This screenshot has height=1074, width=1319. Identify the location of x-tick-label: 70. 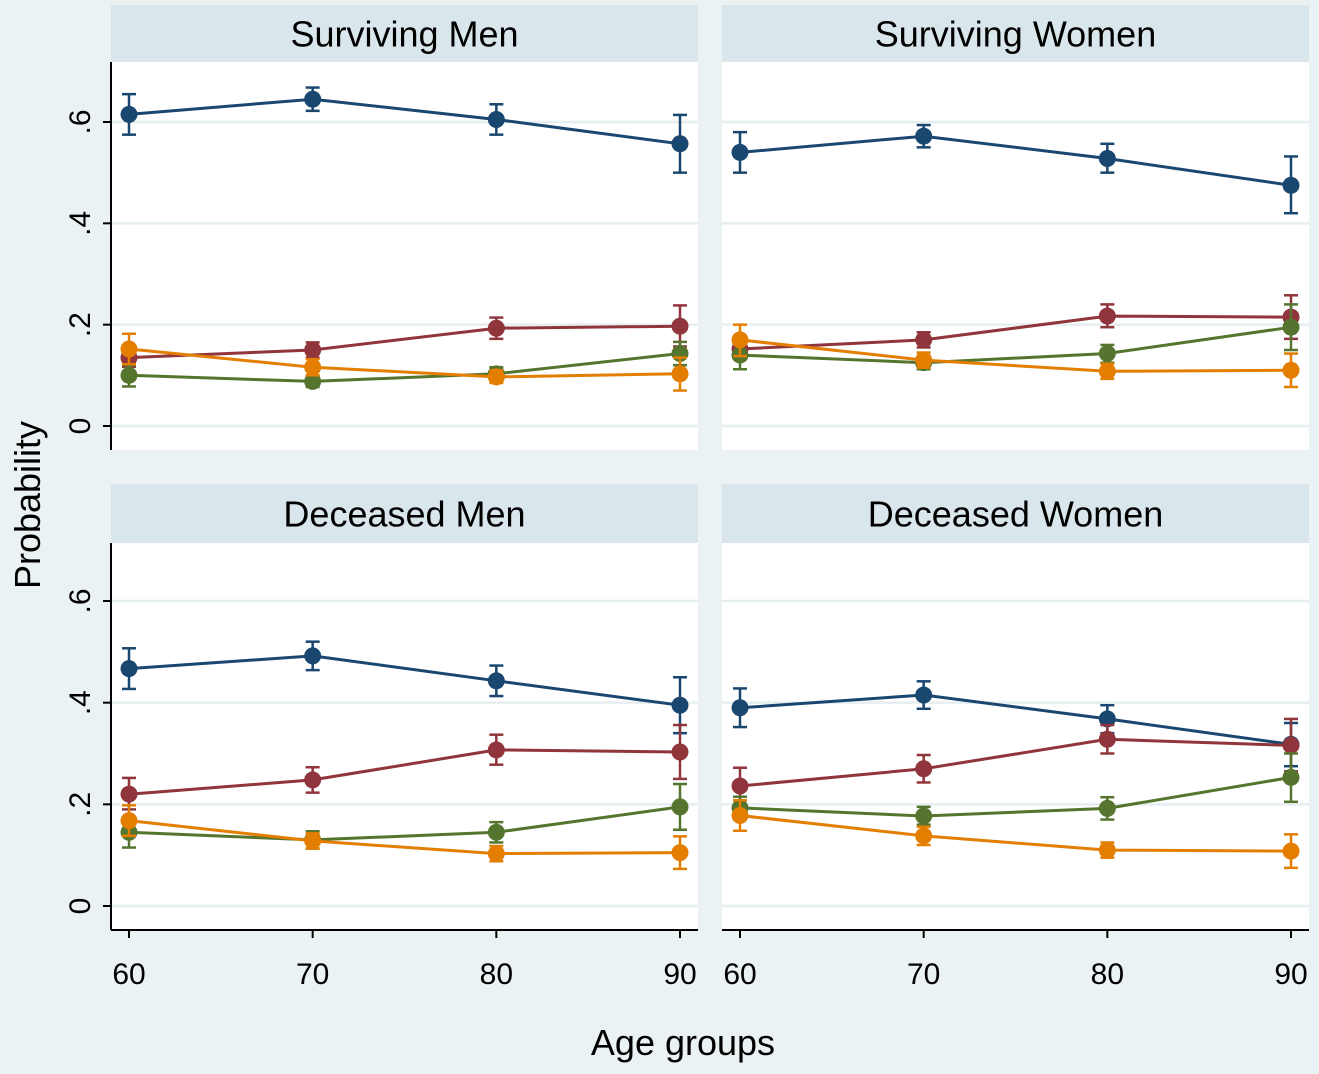
(312, 974).